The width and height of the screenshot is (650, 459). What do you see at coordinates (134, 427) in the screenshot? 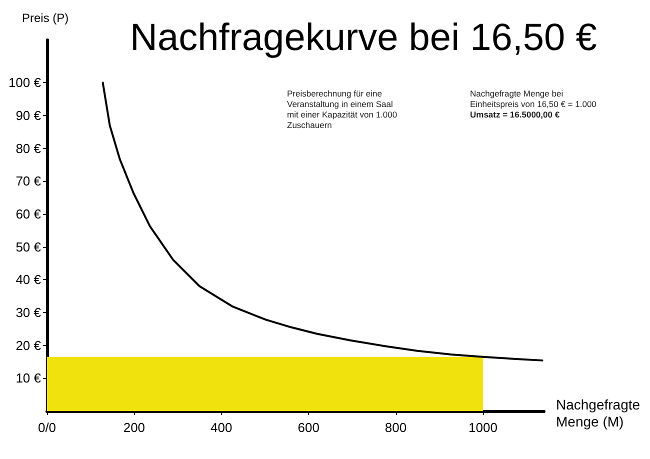
I see `x-tick-label: 200` at bounding box center [134, 427].